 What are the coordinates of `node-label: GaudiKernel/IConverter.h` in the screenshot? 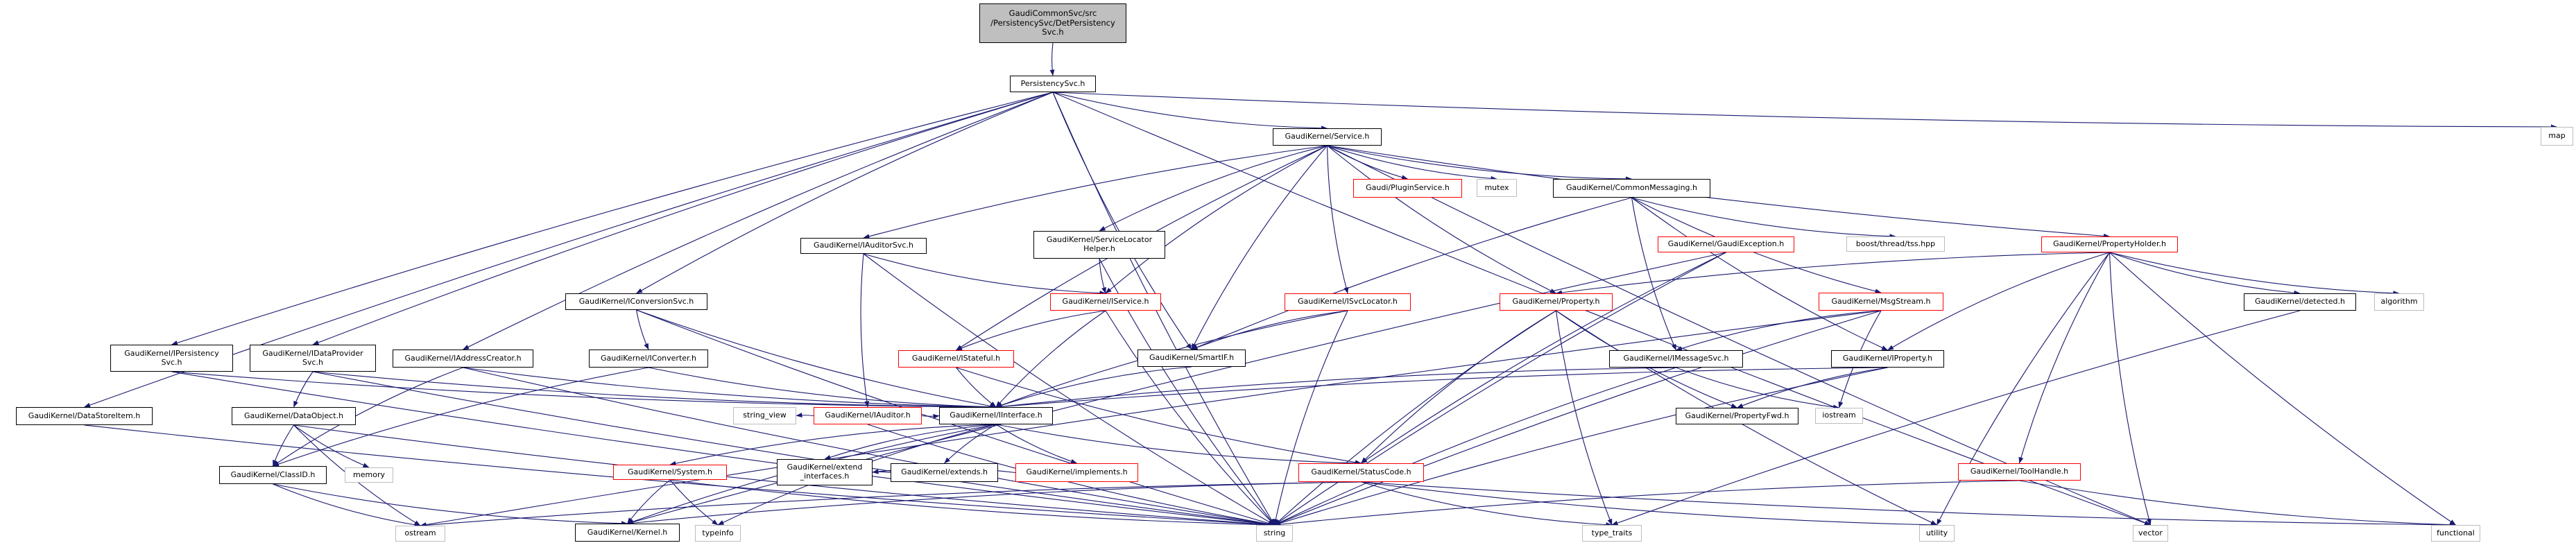 It's located at (648, 358).